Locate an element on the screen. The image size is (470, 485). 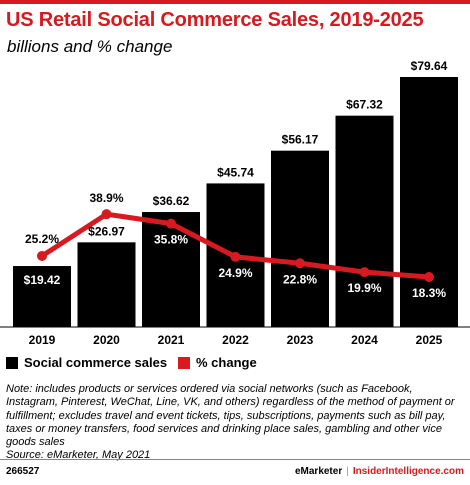
bar-2020 is located at coordinates (106, 284).